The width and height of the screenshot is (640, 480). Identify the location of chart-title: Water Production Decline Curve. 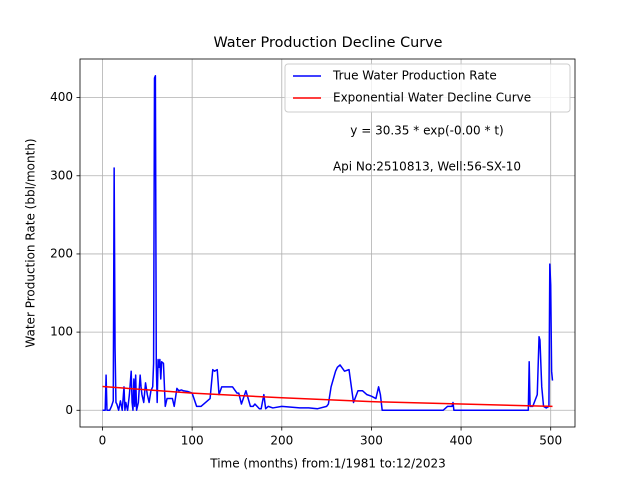
(327, 43).